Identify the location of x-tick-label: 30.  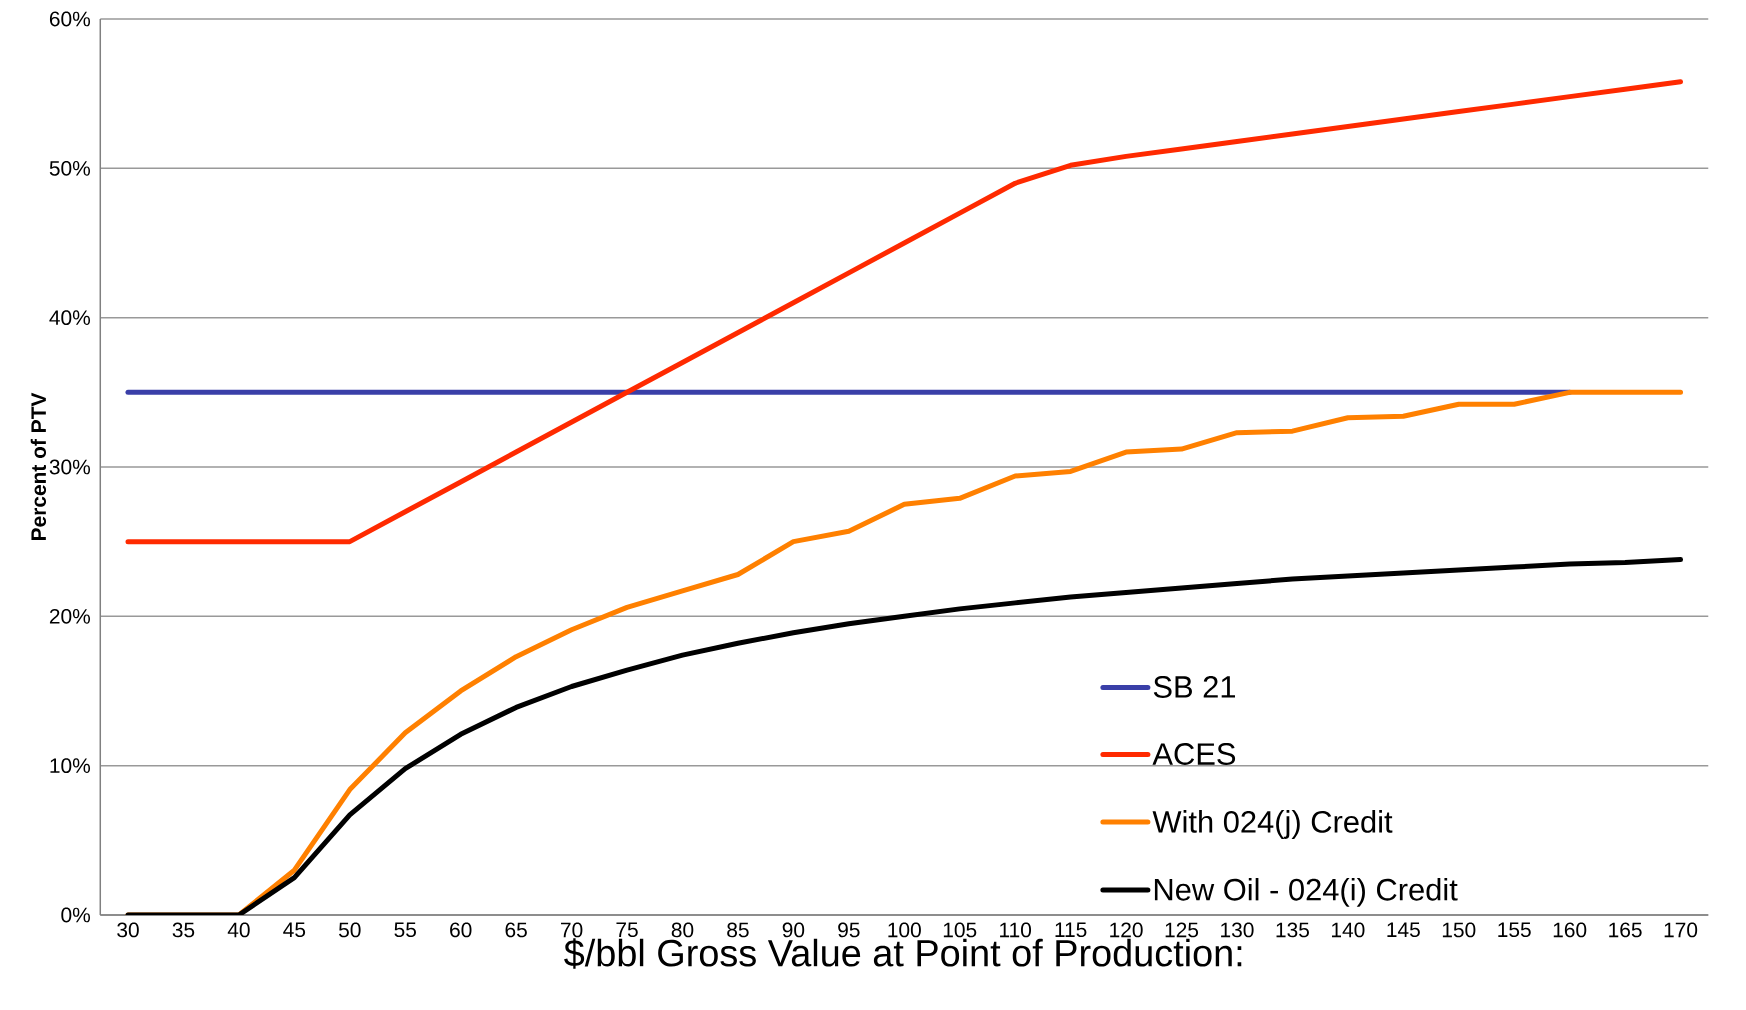
(128, 930).